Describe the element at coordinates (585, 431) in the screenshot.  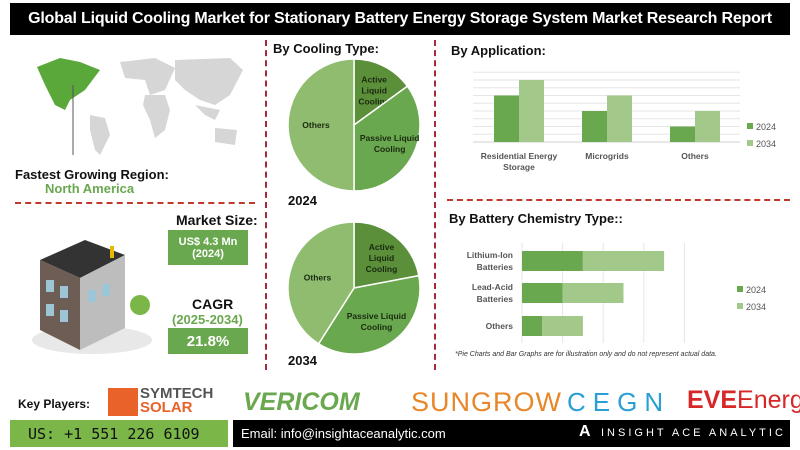
I see `insightace-logo-icon: A` at that location.